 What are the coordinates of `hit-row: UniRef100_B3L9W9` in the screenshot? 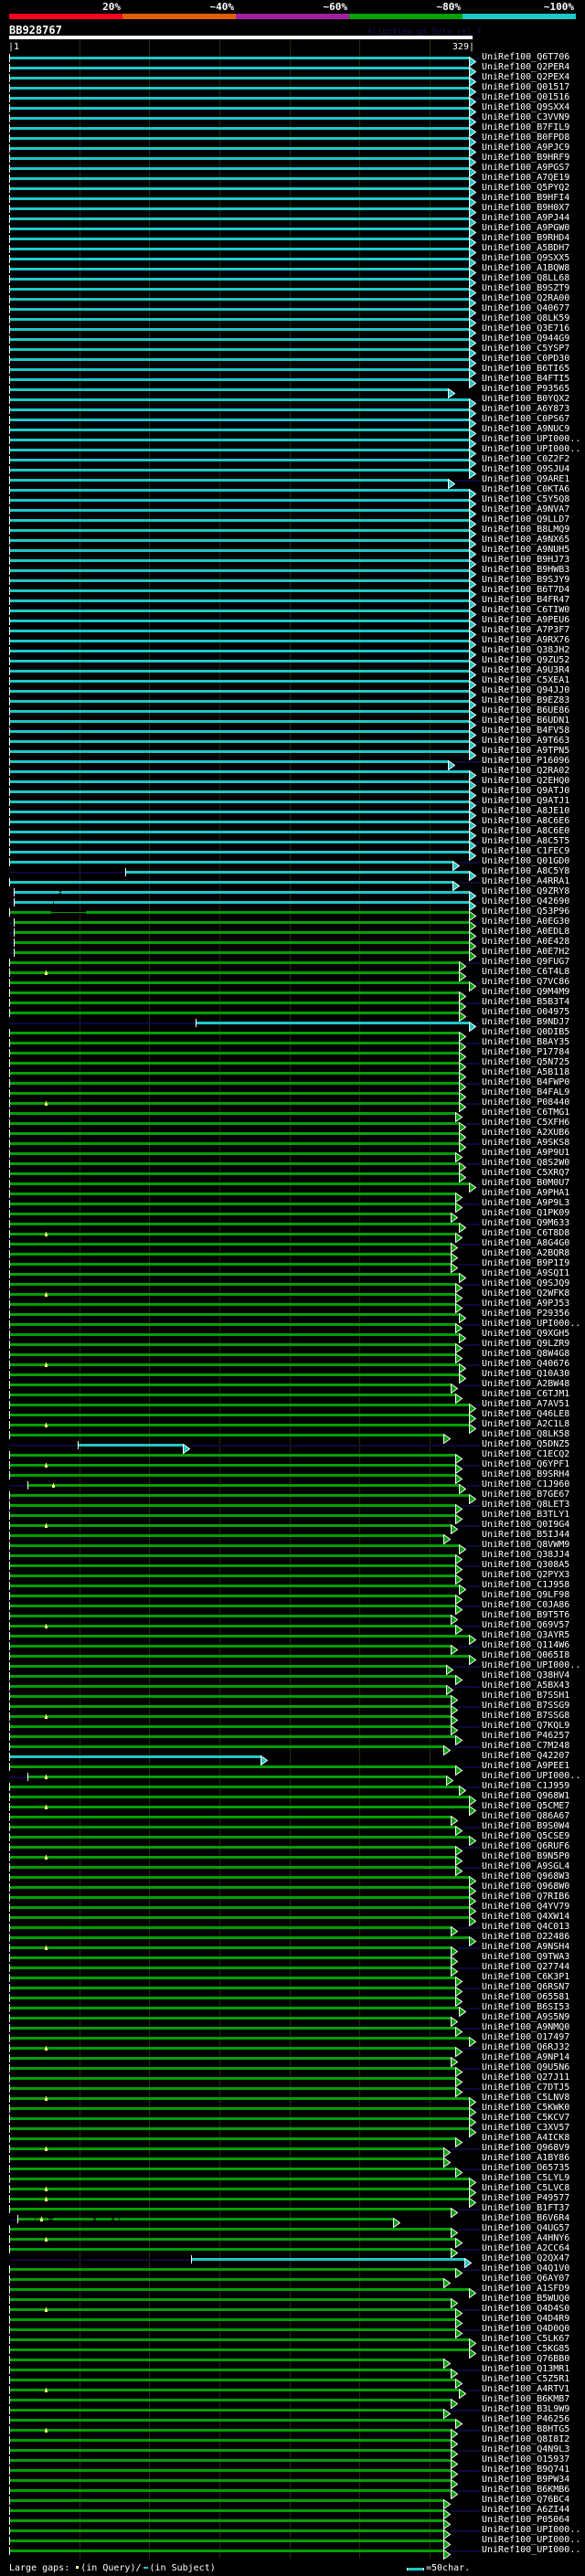 It's located at (293, 2412).